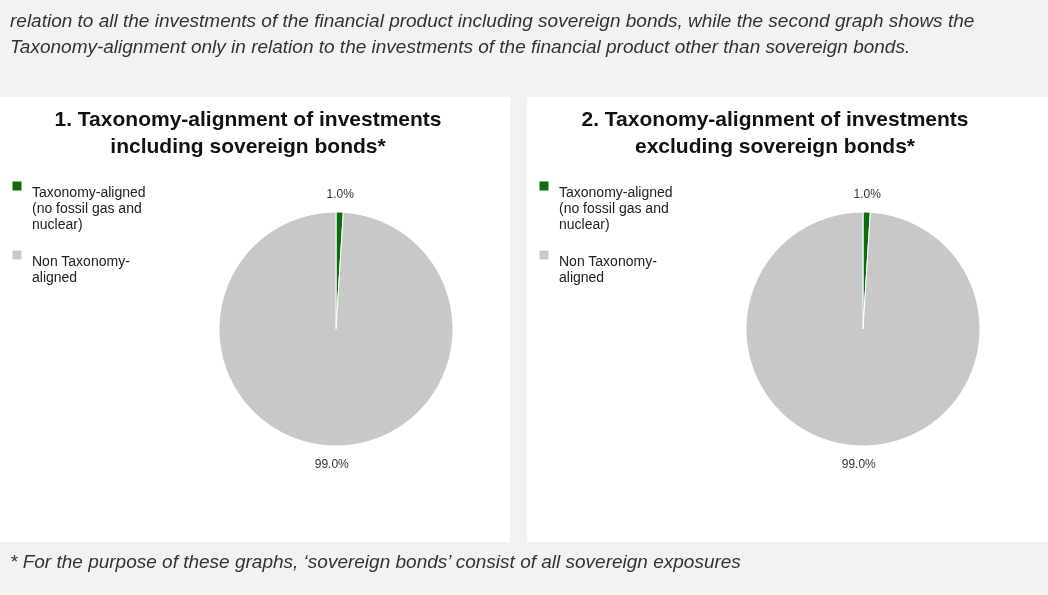  I want to click on text: relation to all the investments of the financial product including sovereign bonds, while the second graph shows the Taxonomy-alignment only in relation to the investments of the financial product other than sovereign bonds., so click(493, 34).